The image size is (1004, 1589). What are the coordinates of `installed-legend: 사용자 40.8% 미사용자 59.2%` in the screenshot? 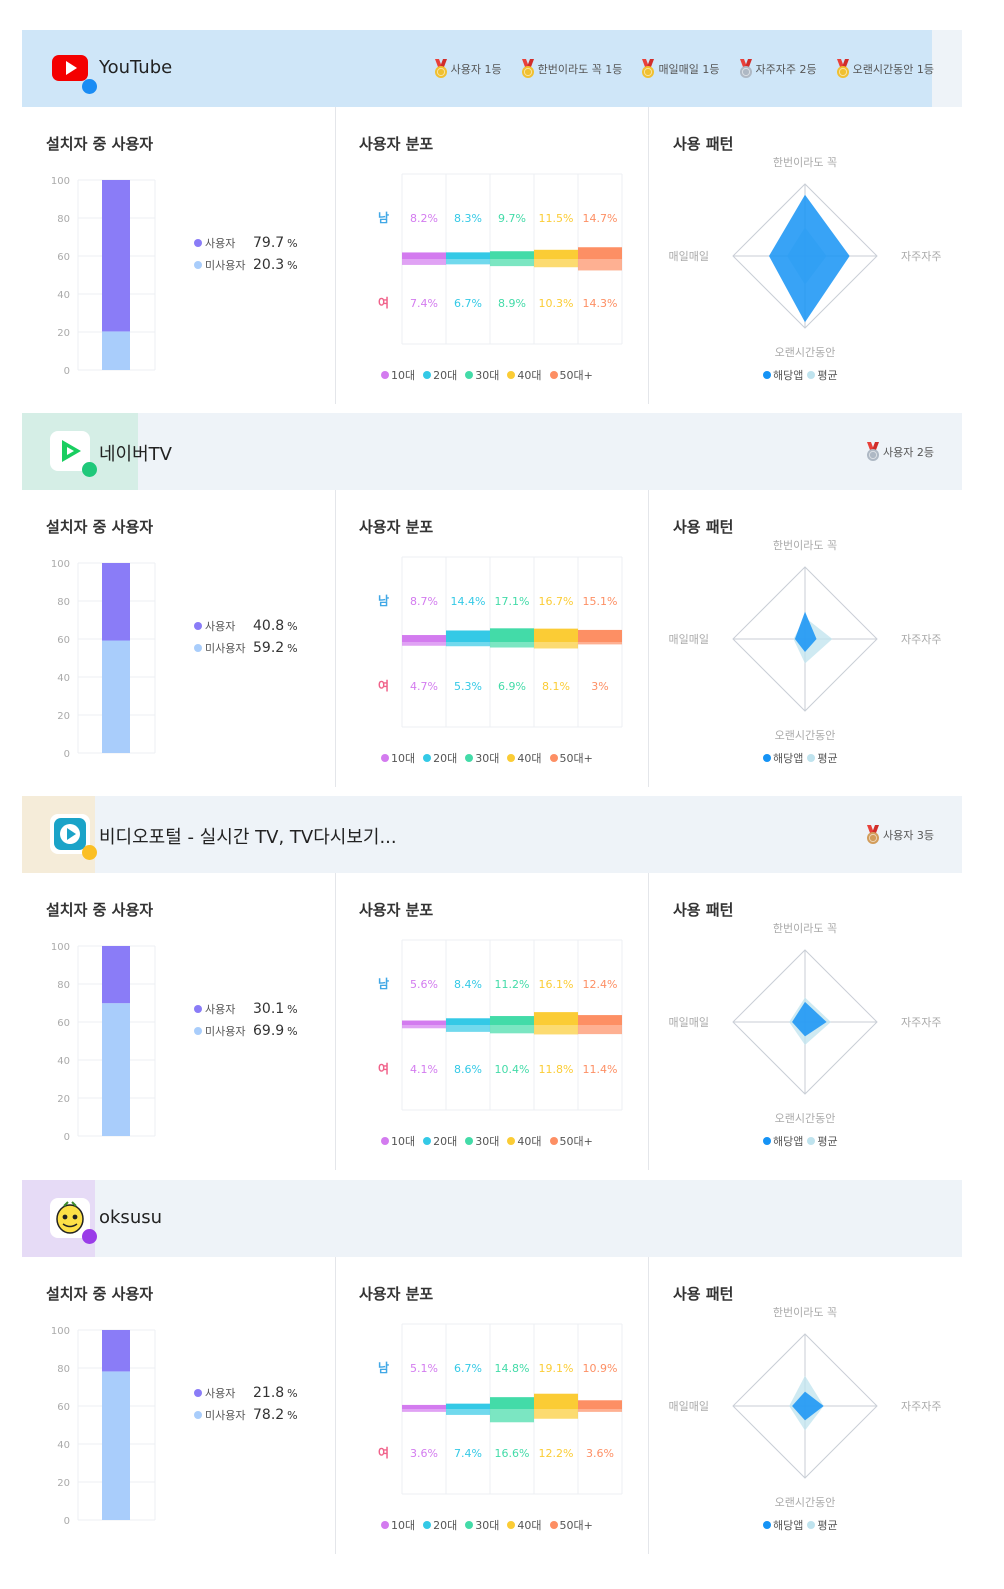 It's located at (259, 637).